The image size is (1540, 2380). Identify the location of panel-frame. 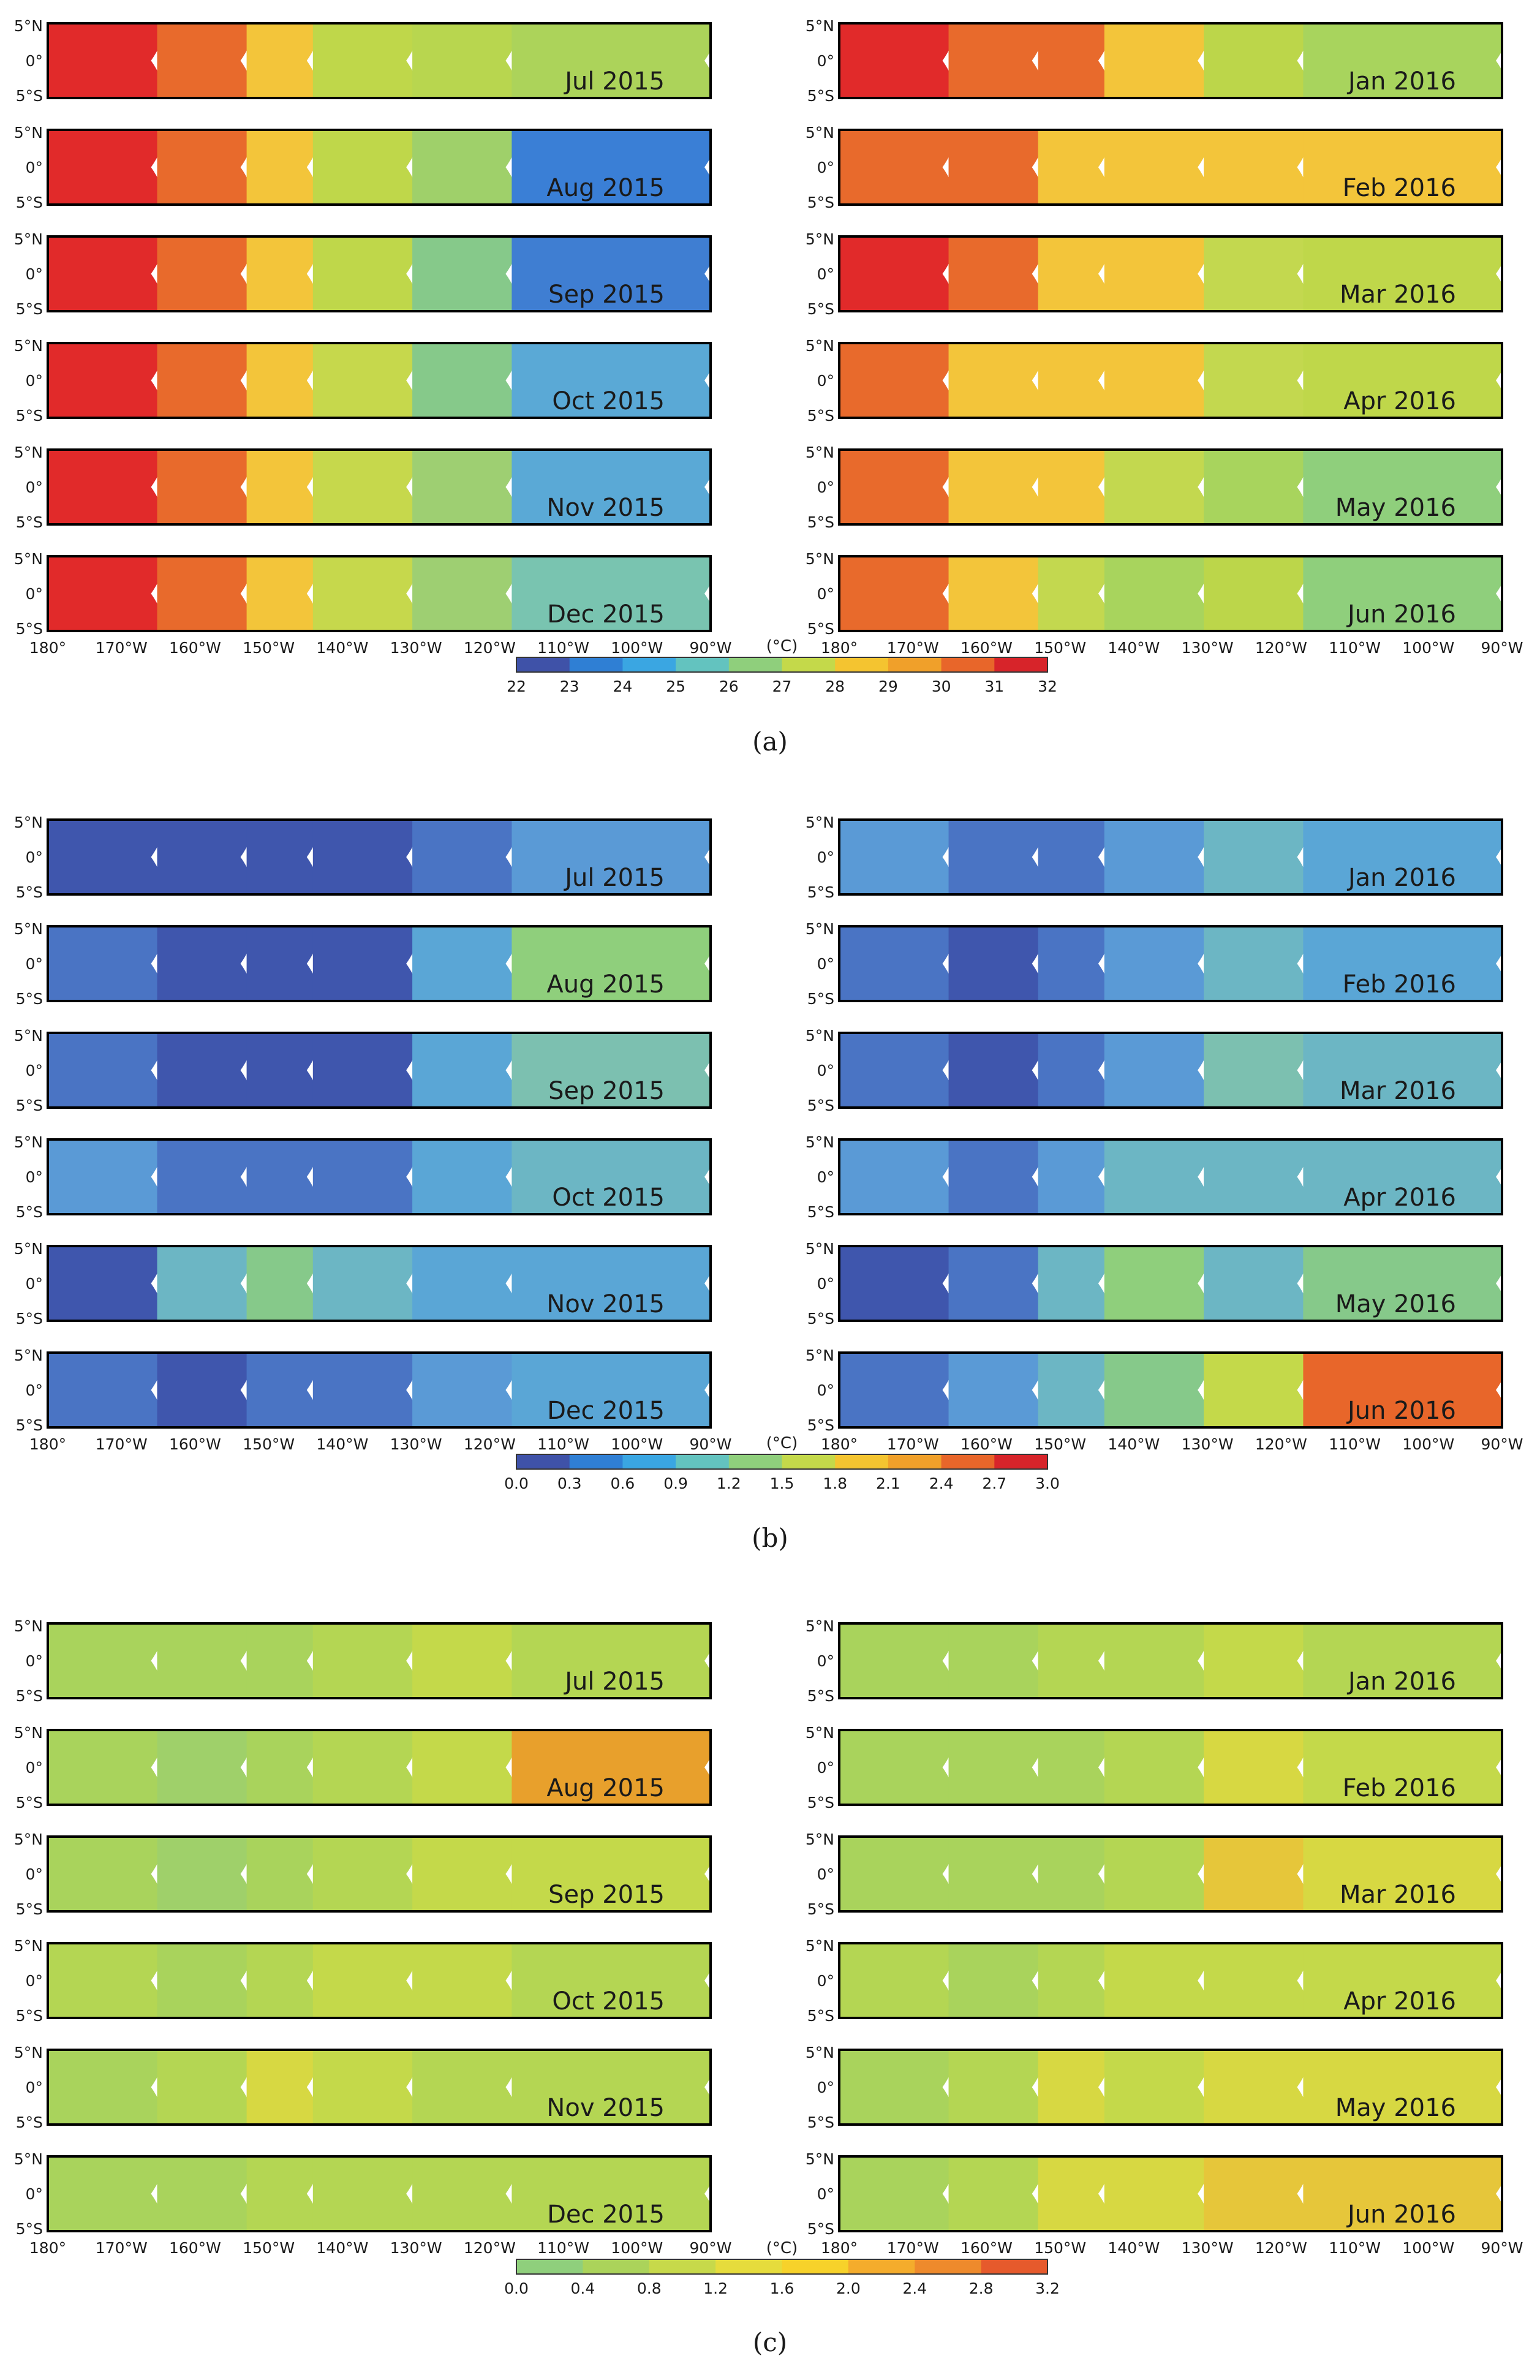
(379, 593).